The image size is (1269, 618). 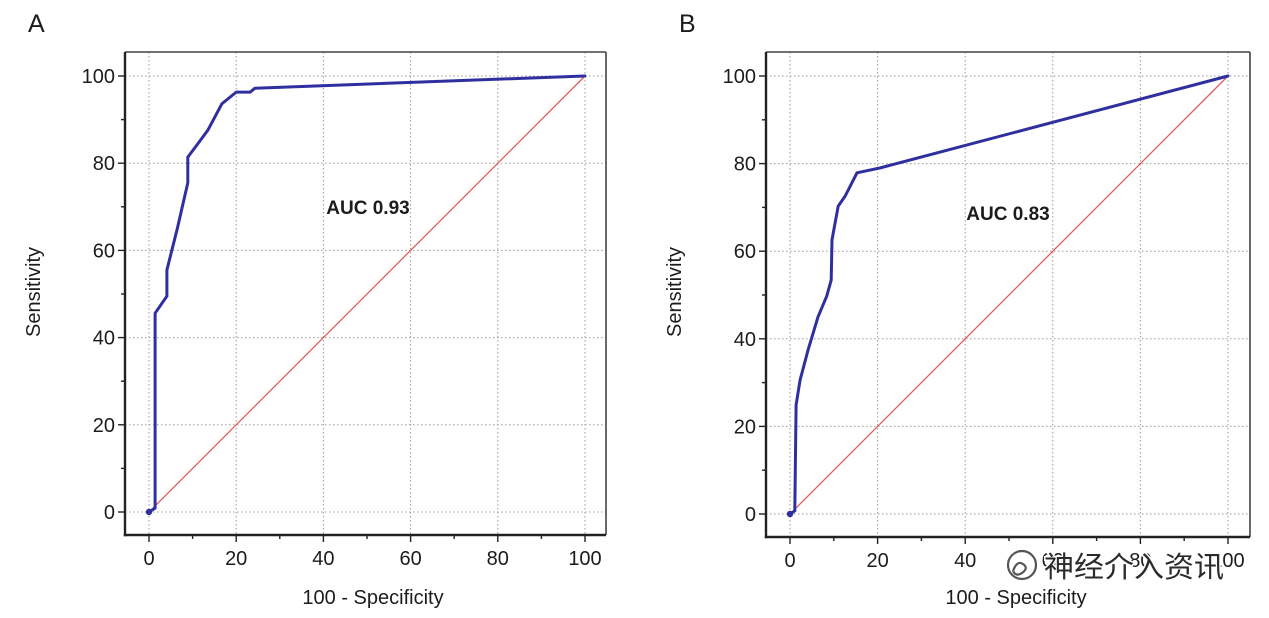 I want to click on watermark: 神经介入资讯, so click(x=1116, y=567).